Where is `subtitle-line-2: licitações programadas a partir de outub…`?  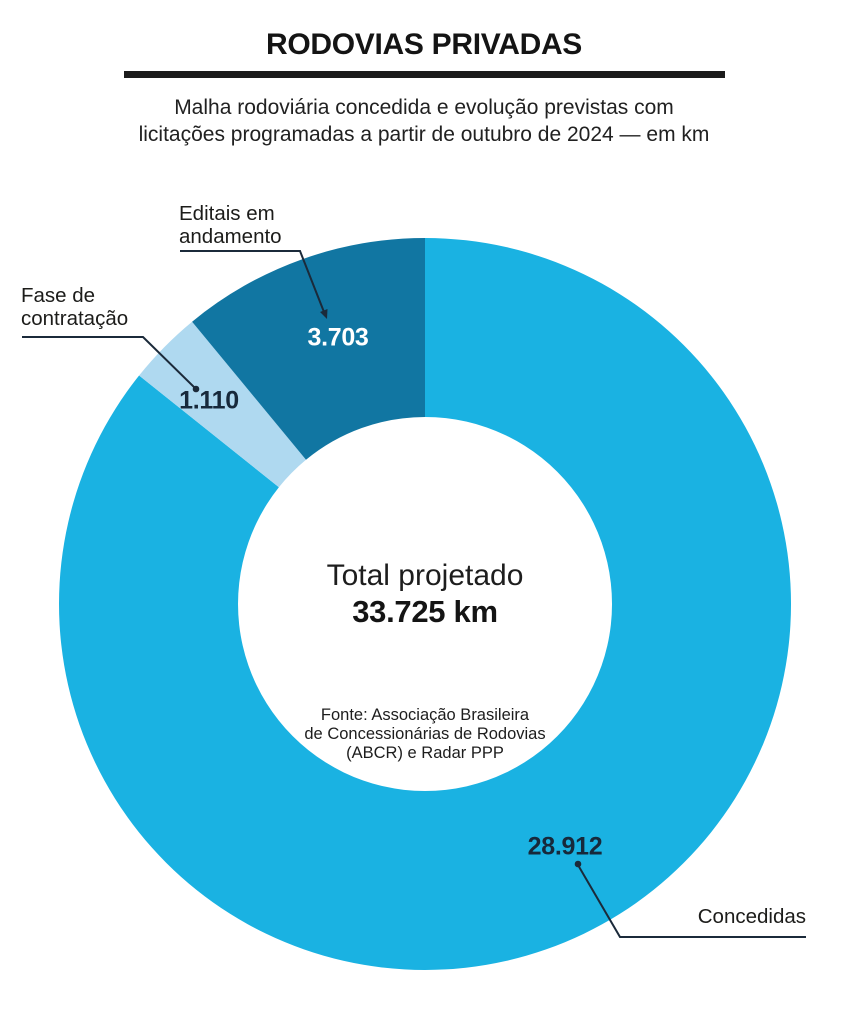
subtitle-line-2: licitações programadas a partir de outub… is located at coordinates (424, 134).